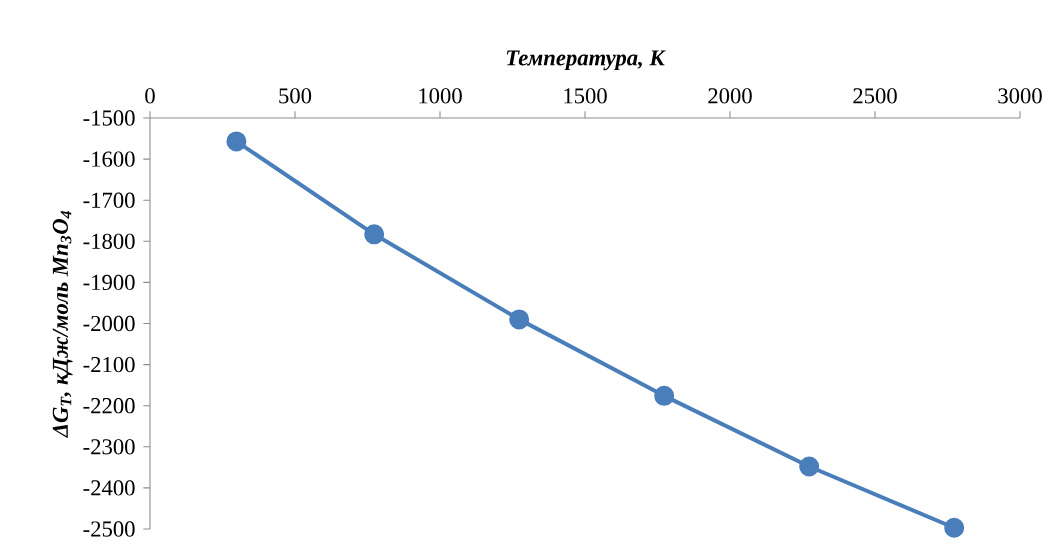 This screenshot has height=547, width=1053. What do you see at coordinates (109, 241) in the screenshot?
I see `y-tick-label: -1800` at bounding box center [109, 241].